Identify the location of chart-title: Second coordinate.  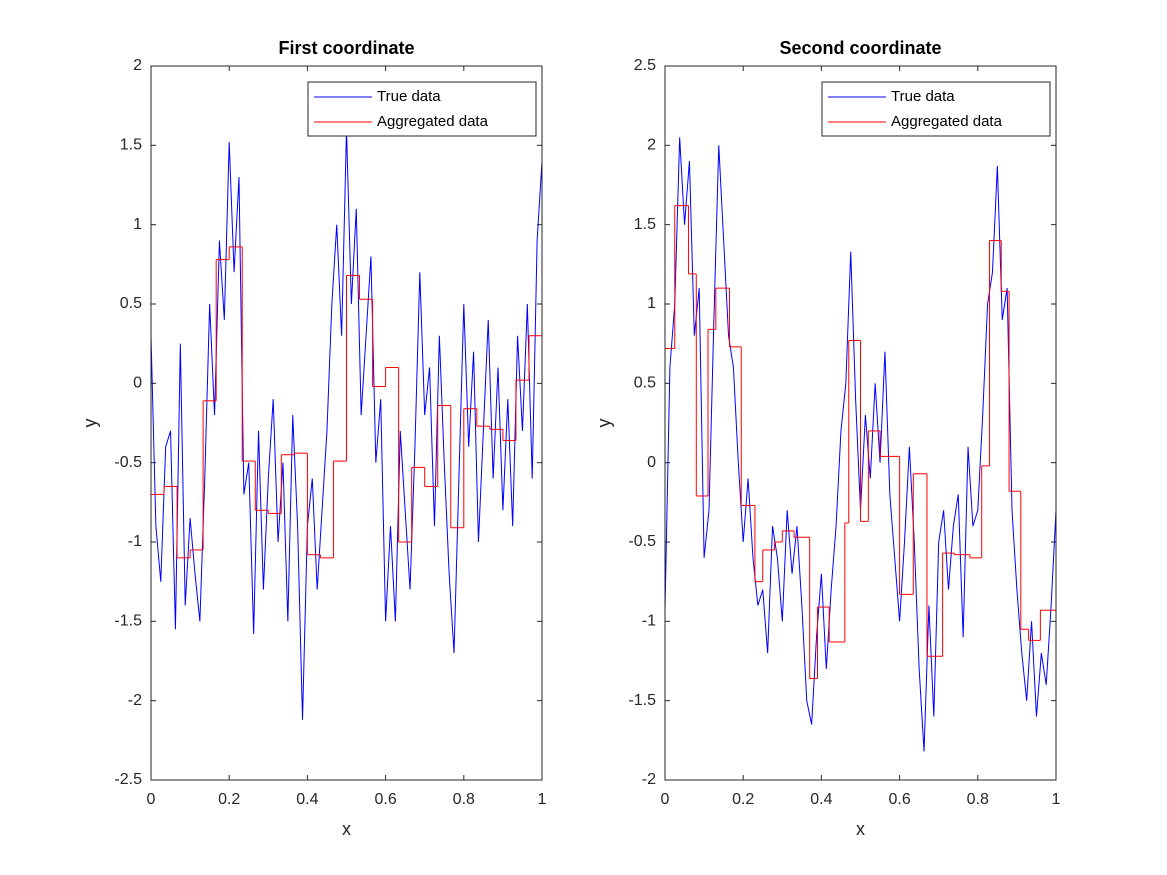
(860, 48).